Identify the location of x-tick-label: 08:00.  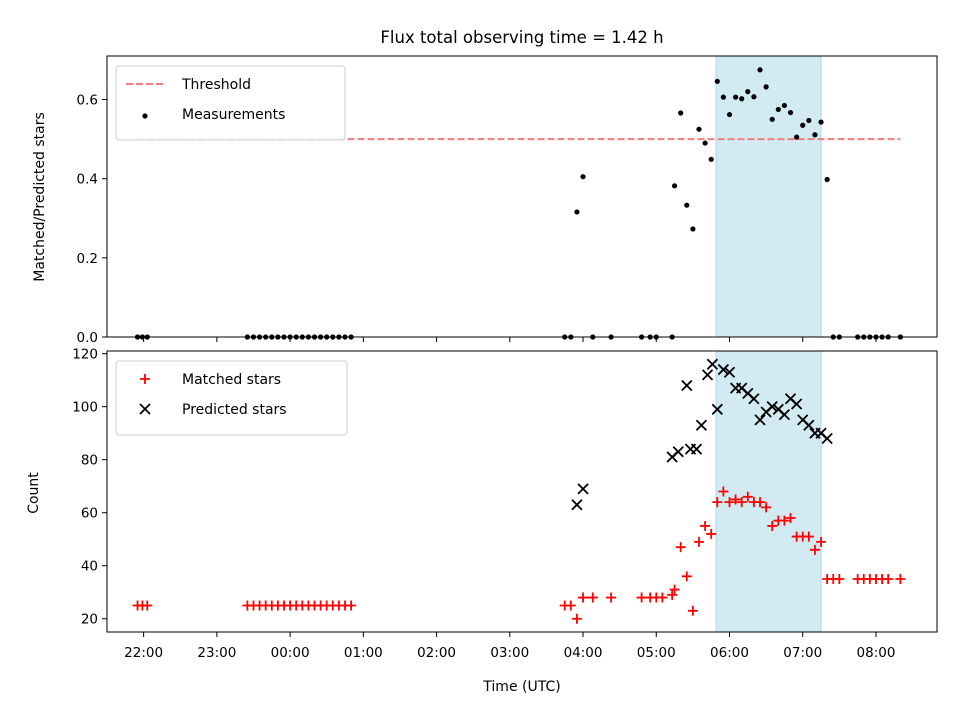
(876, 653).